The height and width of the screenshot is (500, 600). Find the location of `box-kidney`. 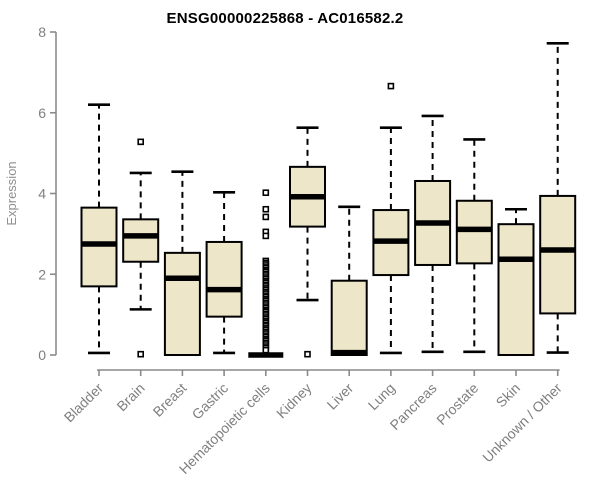

box-kidney is located at coordinates (307, 242).